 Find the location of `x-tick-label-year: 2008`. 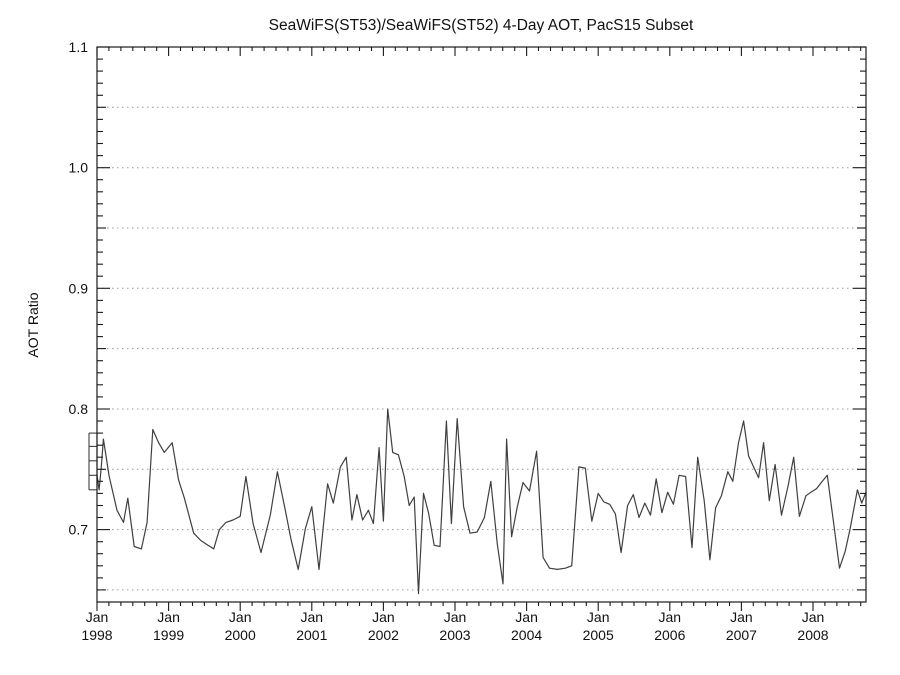

x-tick-label-year: 2008 is located at coordinates (812, 635).